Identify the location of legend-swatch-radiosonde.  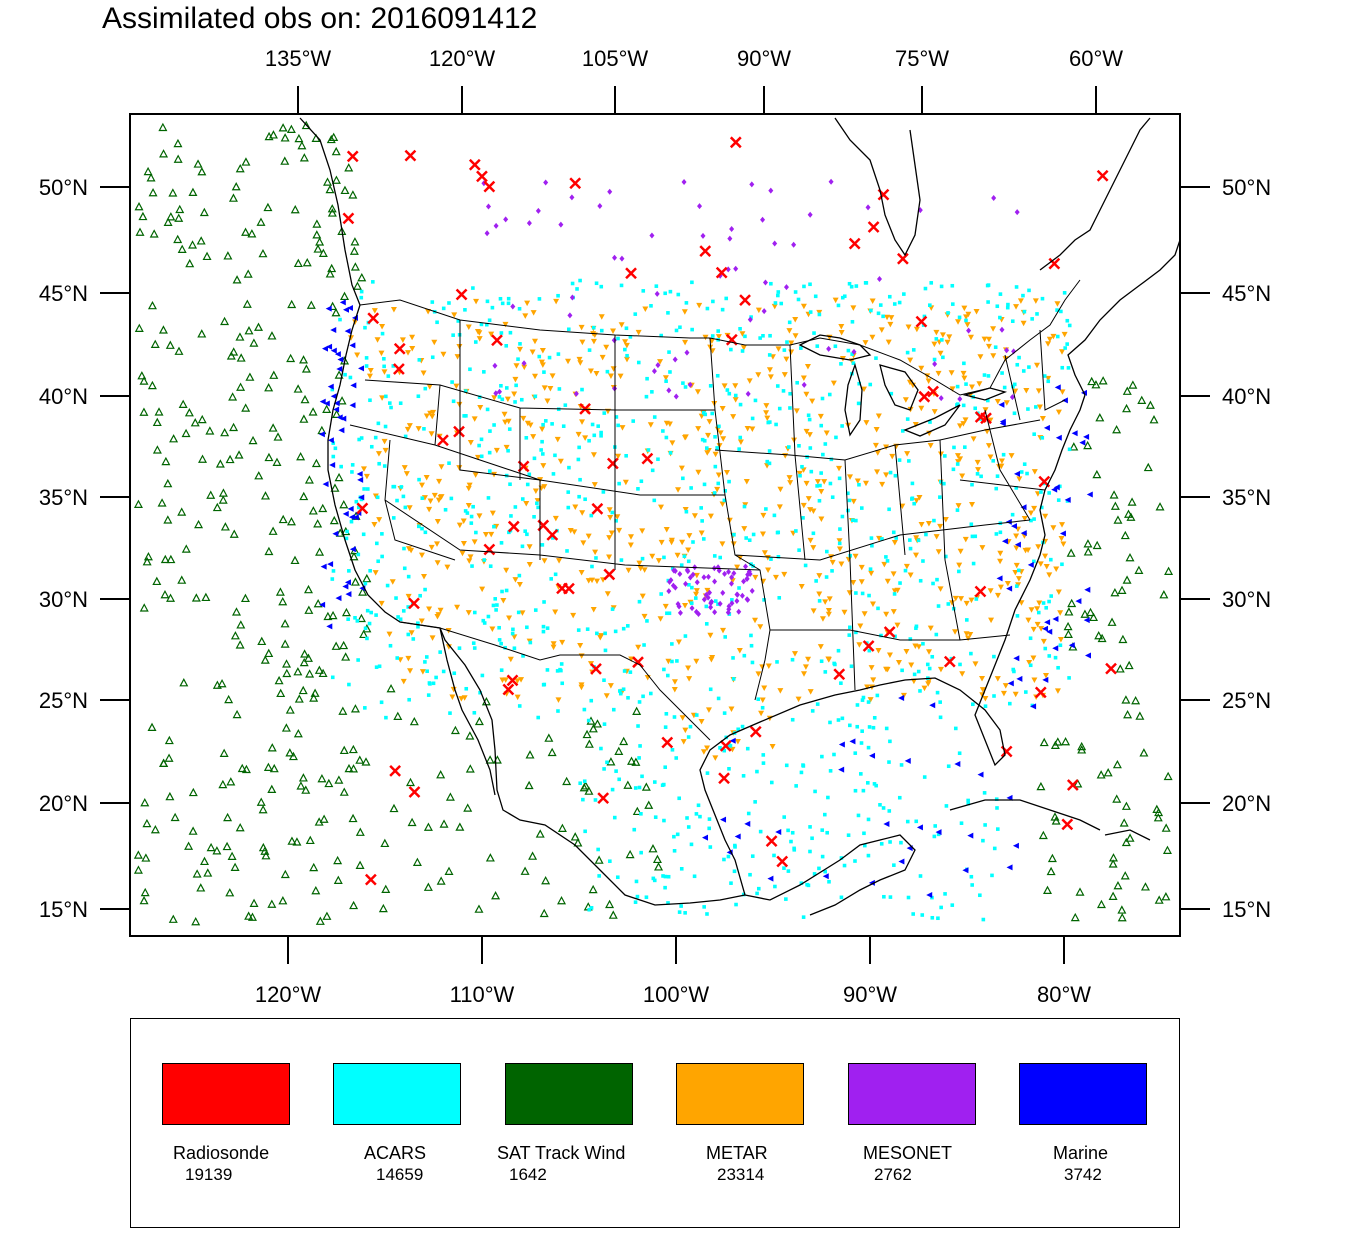
(226, 1094).